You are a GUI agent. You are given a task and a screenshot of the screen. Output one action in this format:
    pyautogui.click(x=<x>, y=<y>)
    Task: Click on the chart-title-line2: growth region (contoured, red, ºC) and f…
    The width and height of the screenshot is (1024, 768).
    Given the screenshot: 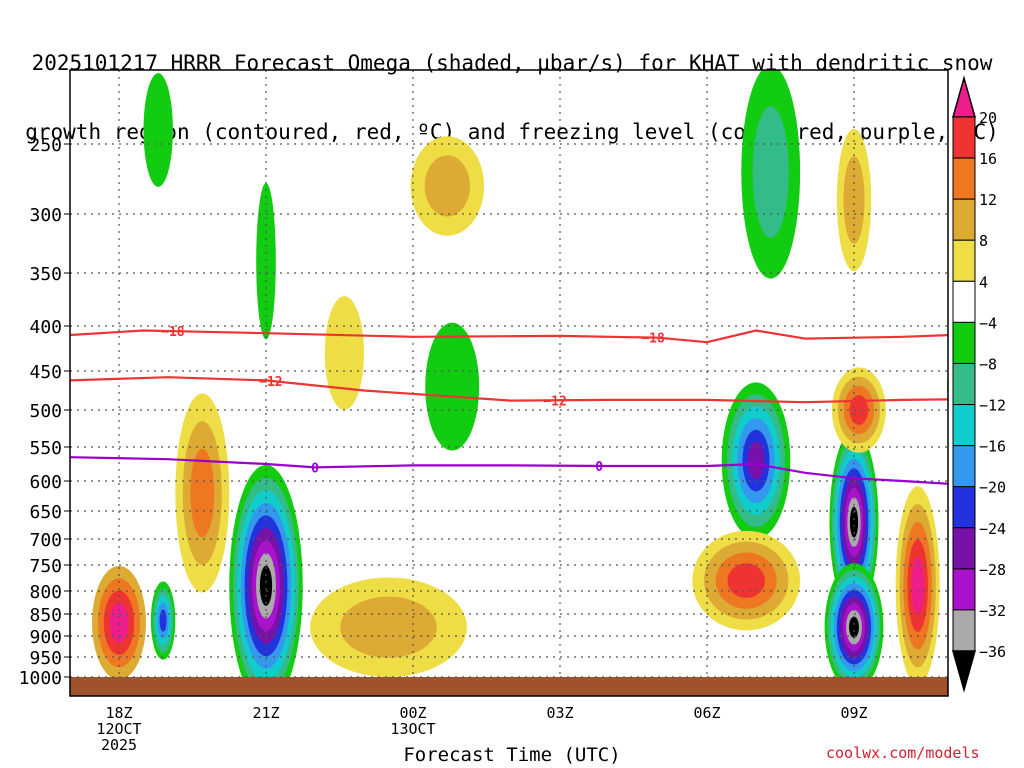 What is the action you would take?
    pyautogui.click(x=512, y=132)
    